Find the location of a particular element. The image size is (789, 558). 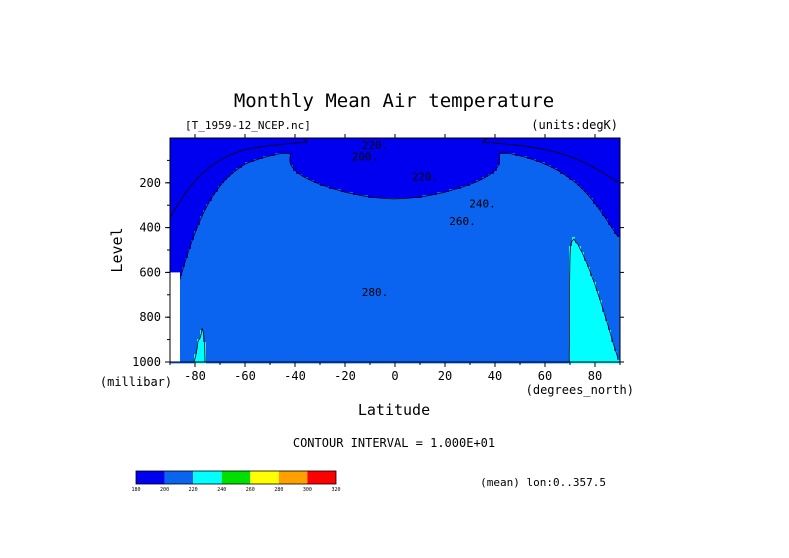

x-tick-label: 60 is located at coordinates (545, 376).